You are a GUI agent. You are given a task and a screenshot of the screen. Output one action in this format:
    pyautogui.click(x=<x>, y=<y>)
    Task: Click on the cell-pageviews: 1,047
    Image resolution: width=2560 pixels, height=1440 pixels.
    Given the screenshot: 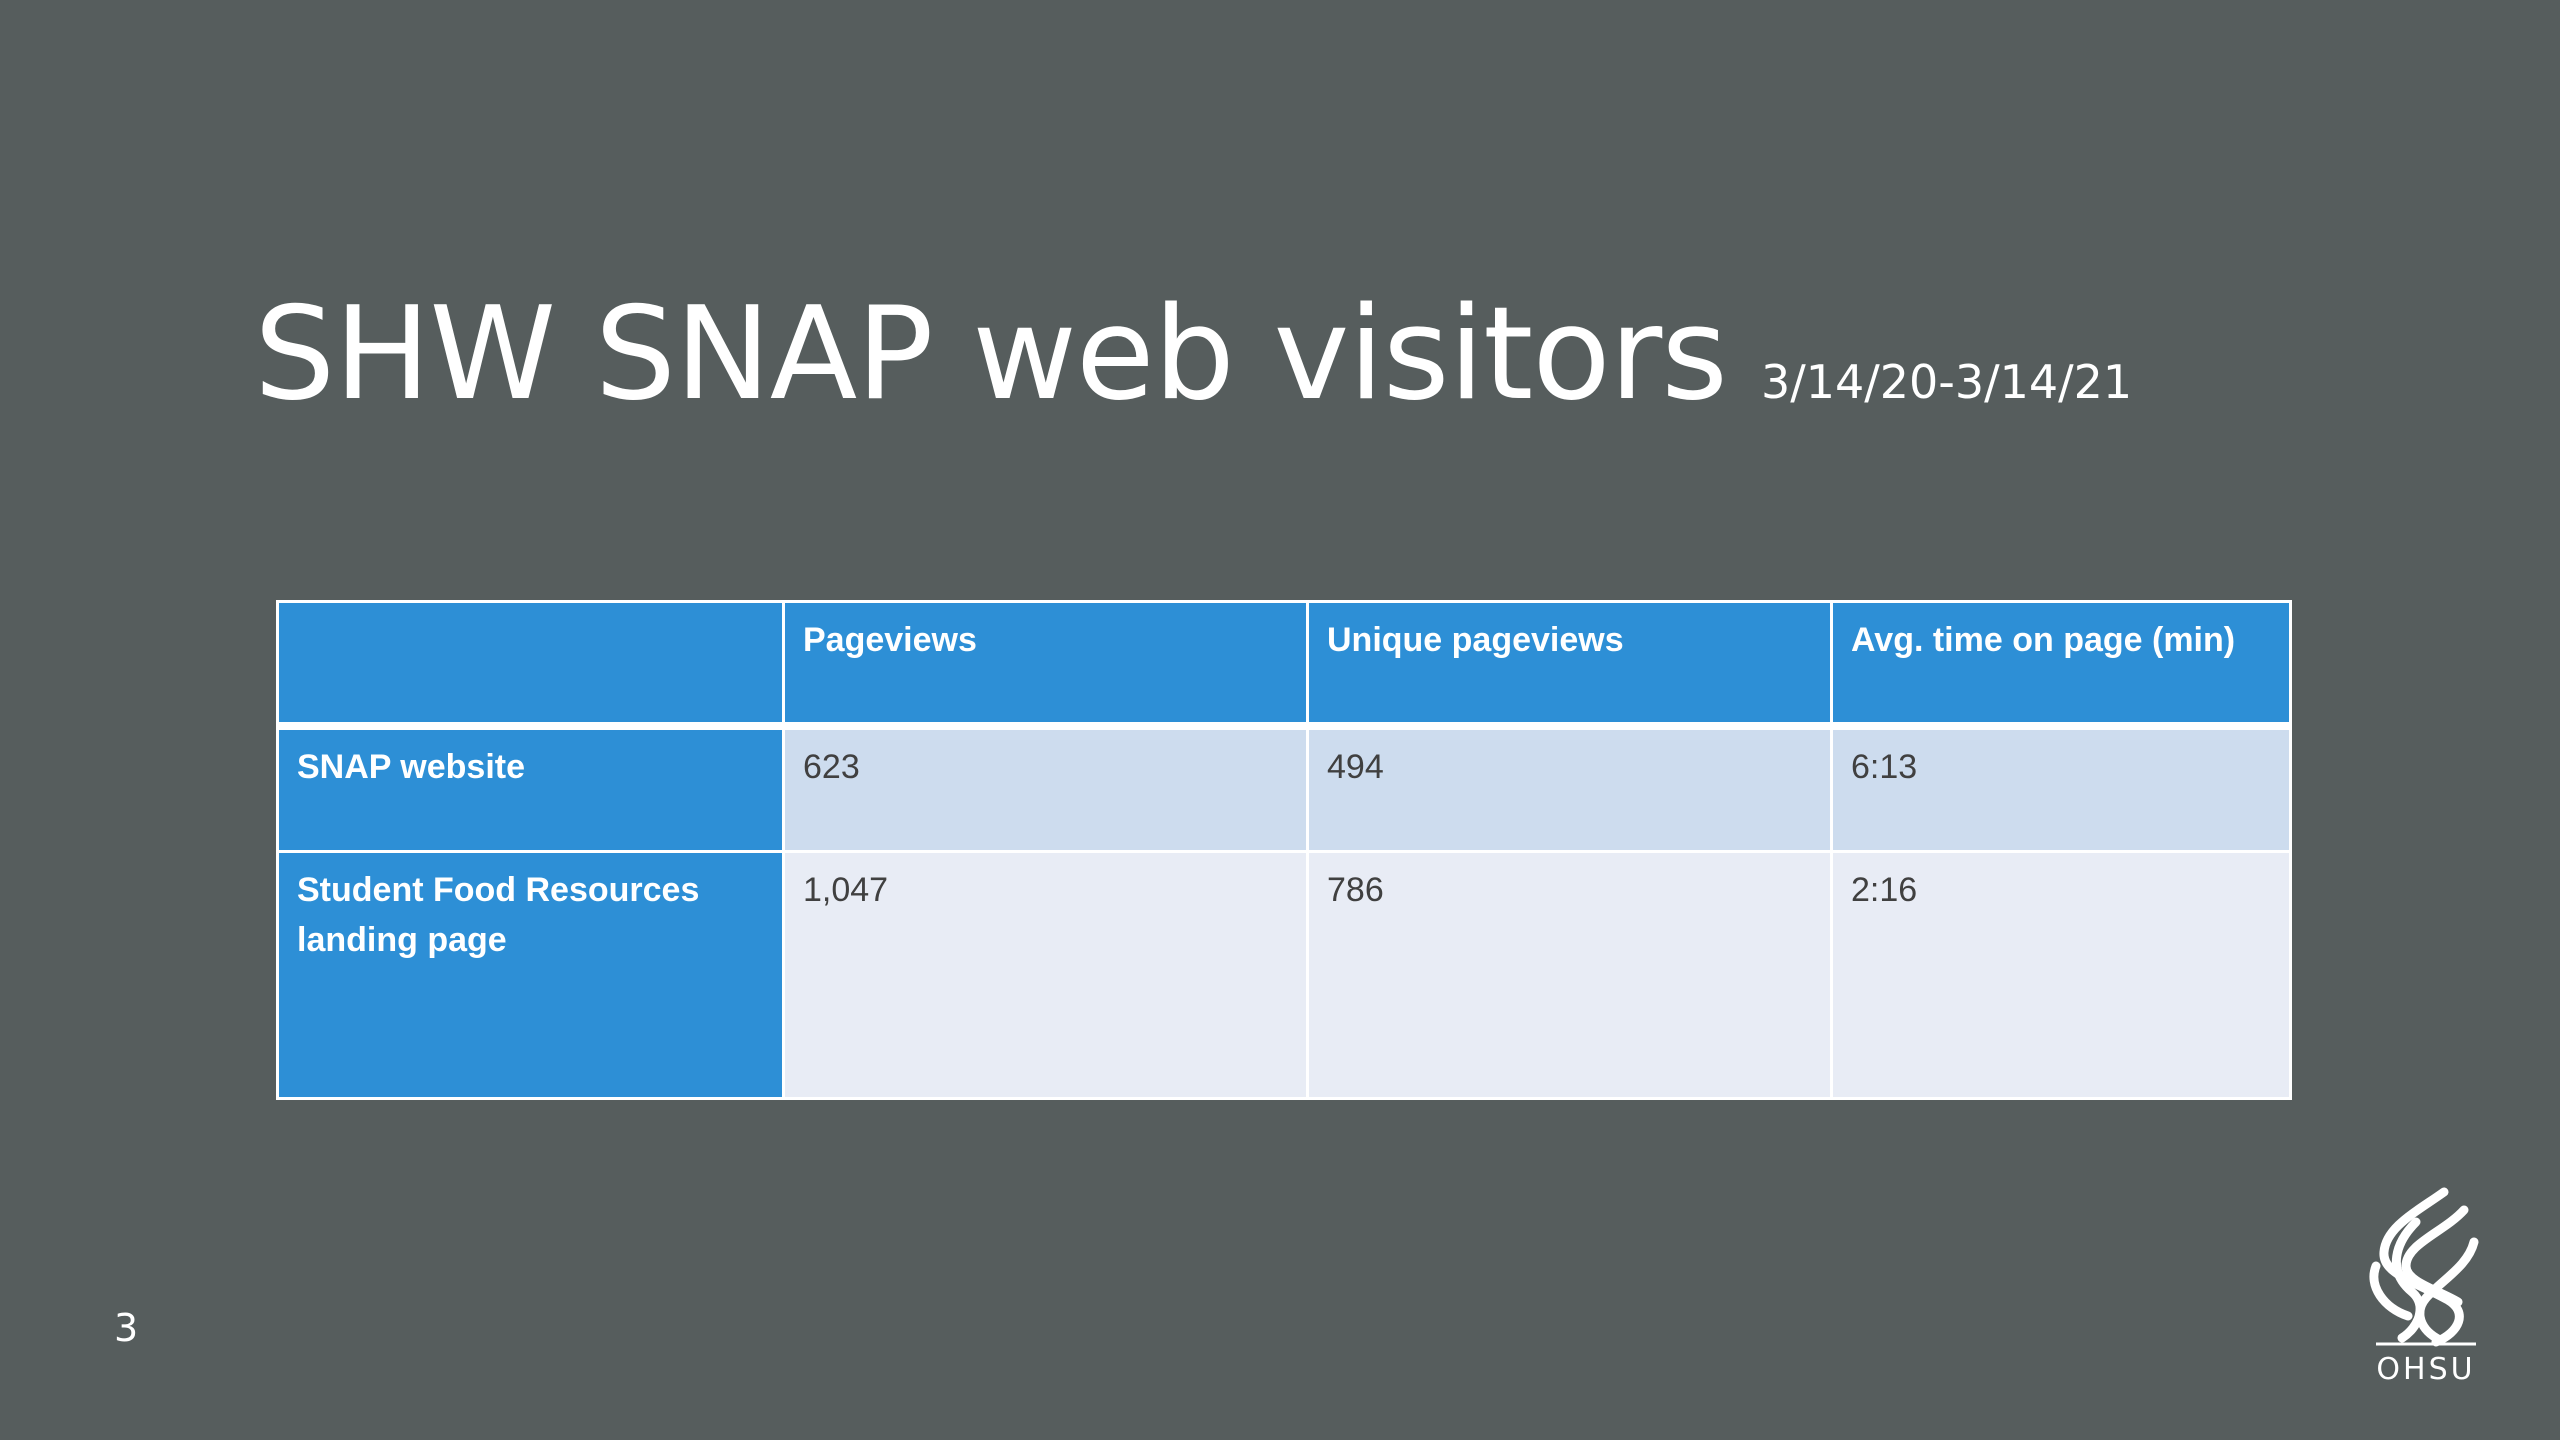 What is the action you would take?
    pyautogui.click(x=1045, y=975)
    